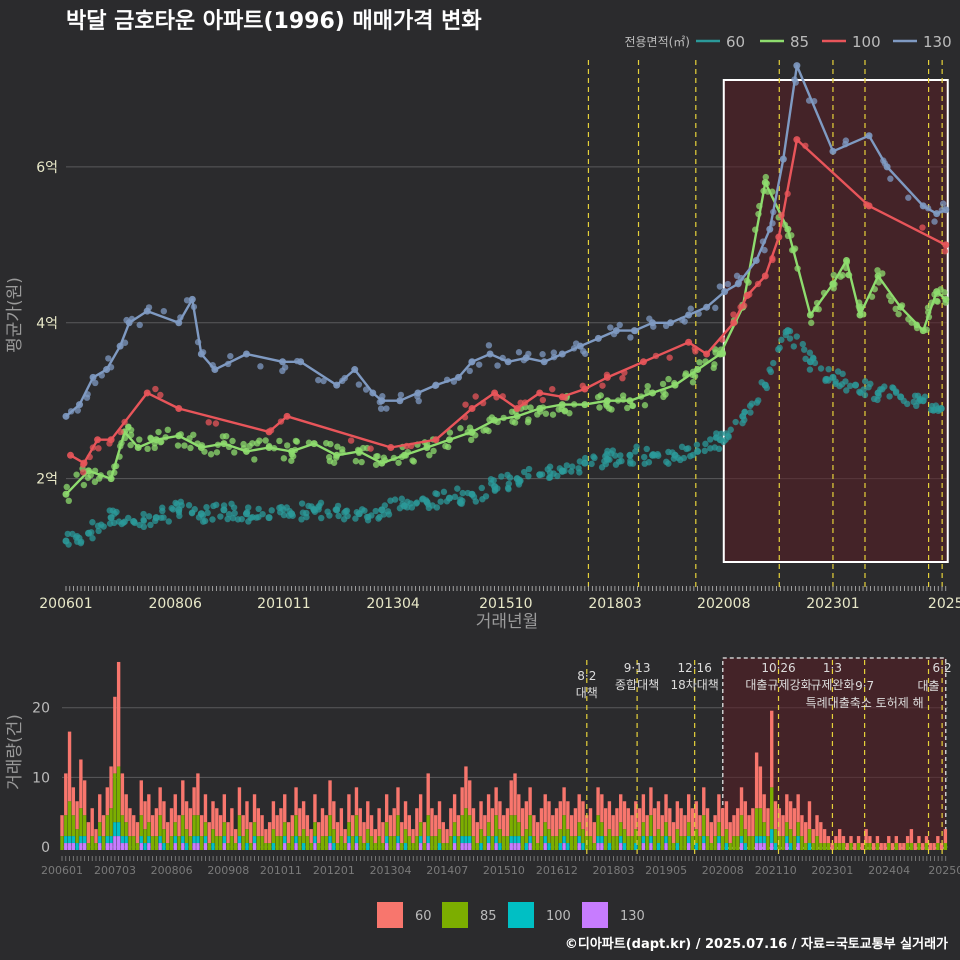 This screenshot has height=960, width=960. What do you see at coordinates (488, 916) in the screenshot?
I see `bottom-legend-label-85: 85` at bounding box center [488, 916].